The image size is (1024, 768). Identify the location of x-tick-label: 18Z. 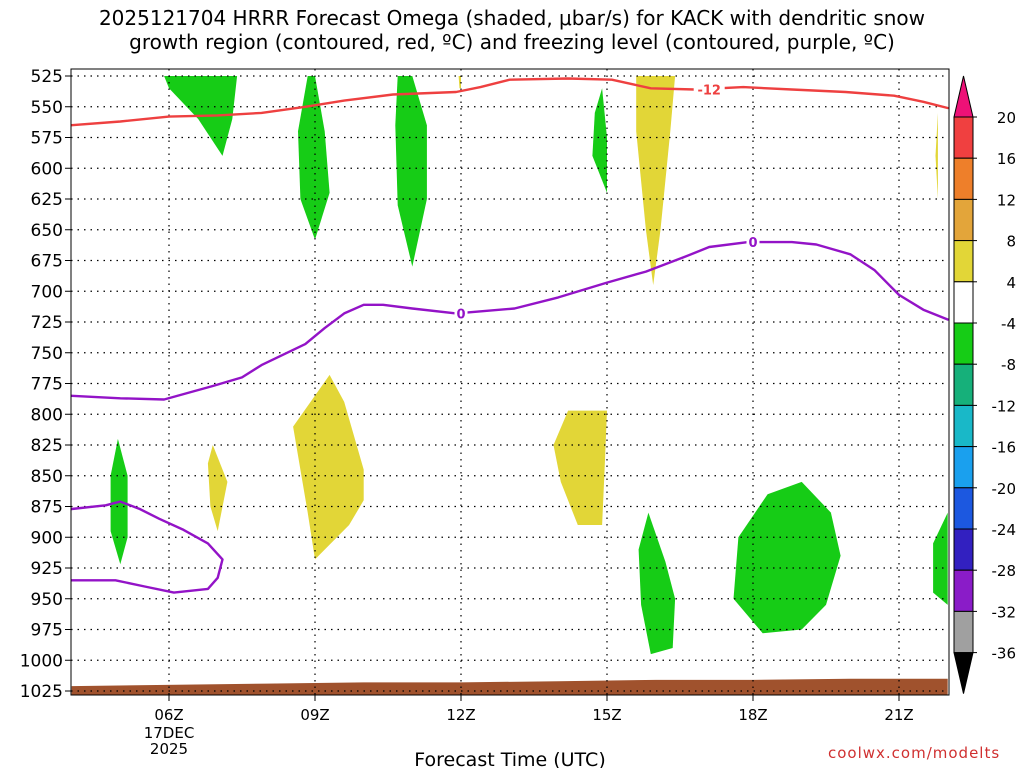
(752, 715).